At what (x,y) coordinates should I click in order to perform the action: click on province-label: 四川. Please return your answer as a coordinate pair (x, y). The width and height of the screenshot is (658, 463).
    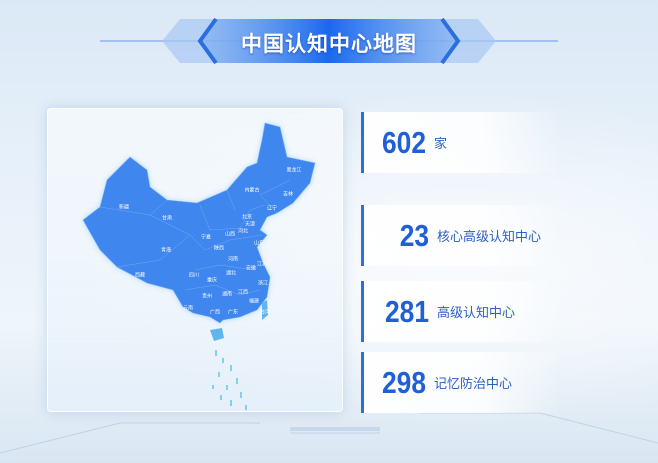
    Looking at the image, I should click on (194, 275).